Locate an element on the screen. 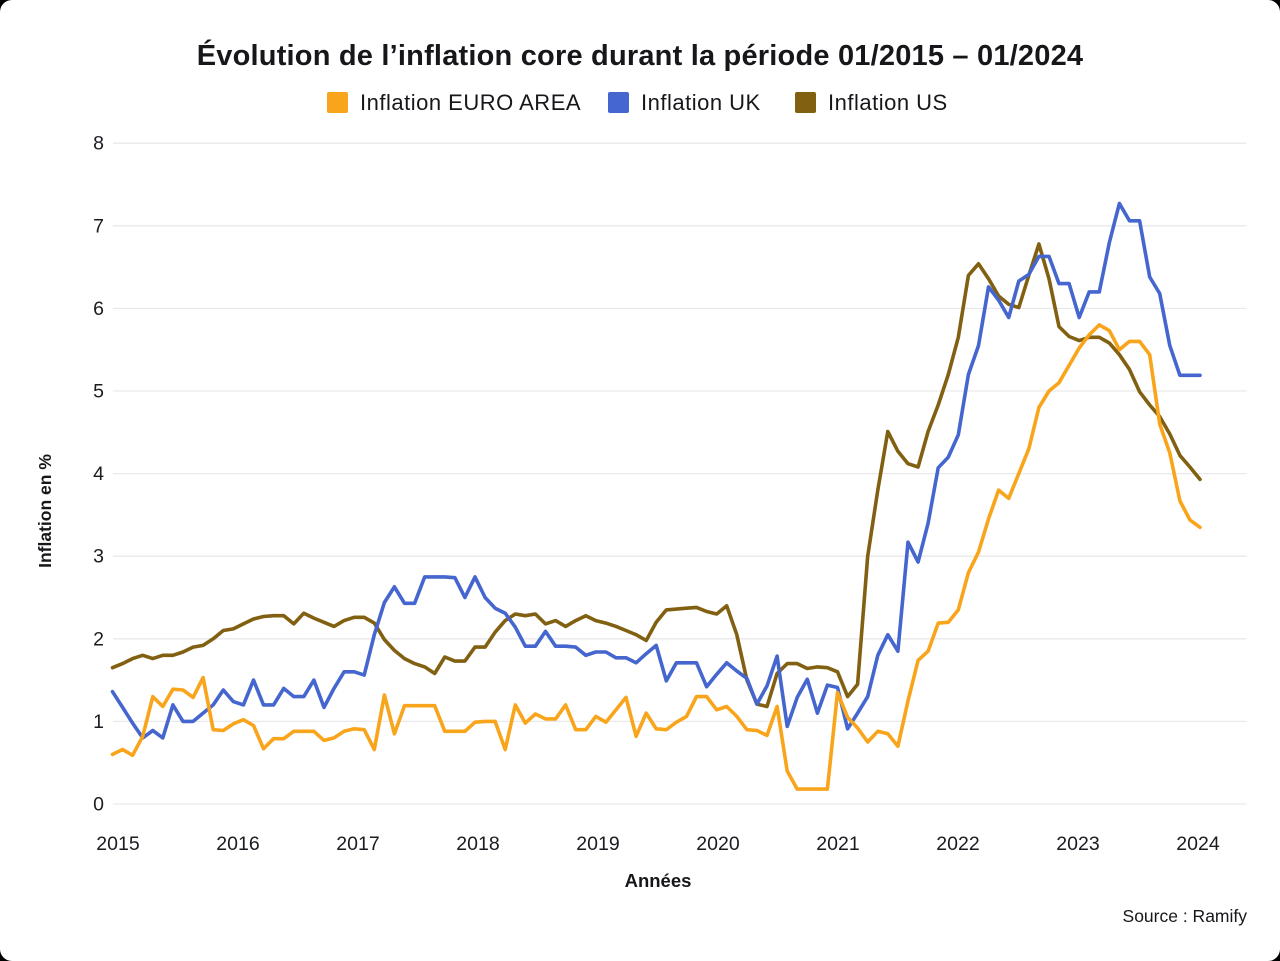 This screenshot has height=961, width=1280. svg-text: Inflation US is located at coordinates (888, 102).